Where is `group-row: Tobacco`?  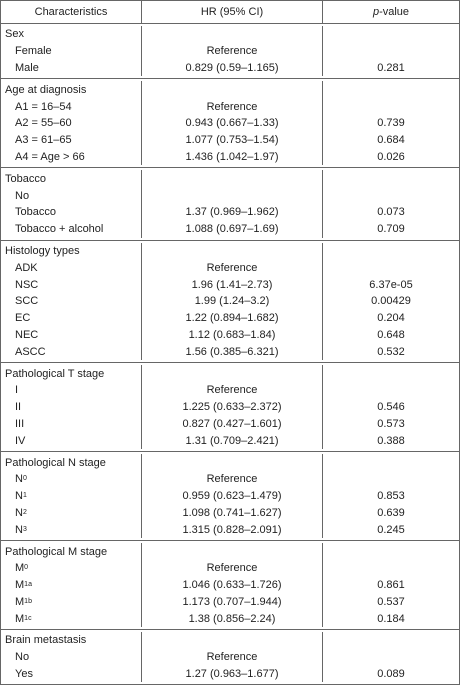 group-row: Tobacco is located at coordinates (230, 178).